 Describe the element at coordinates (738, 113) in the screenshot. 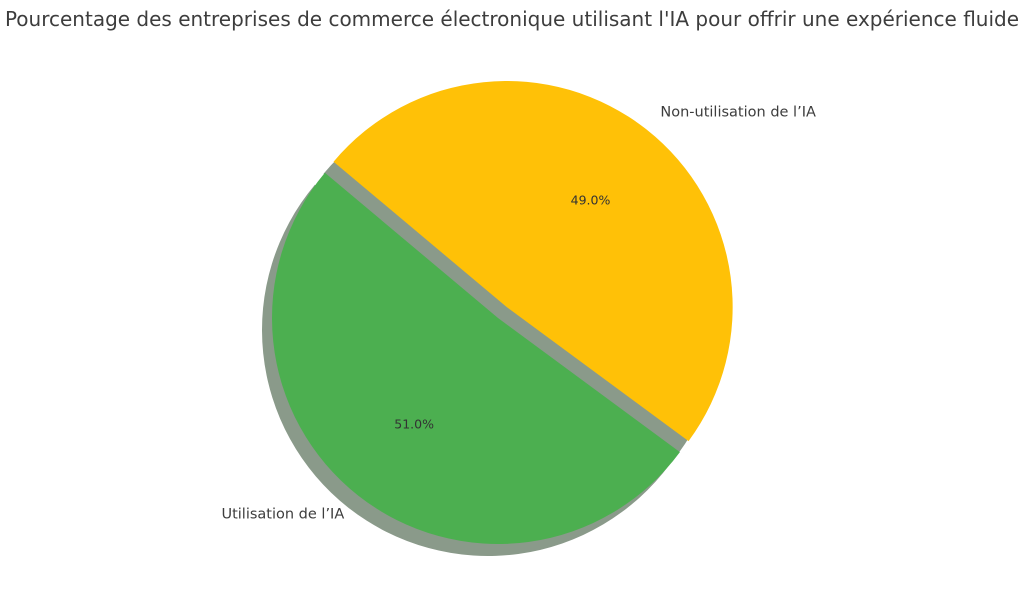

I see `category-label-non-utilisation-de-l-ia: Non-utilisation de l’IA` at that location.